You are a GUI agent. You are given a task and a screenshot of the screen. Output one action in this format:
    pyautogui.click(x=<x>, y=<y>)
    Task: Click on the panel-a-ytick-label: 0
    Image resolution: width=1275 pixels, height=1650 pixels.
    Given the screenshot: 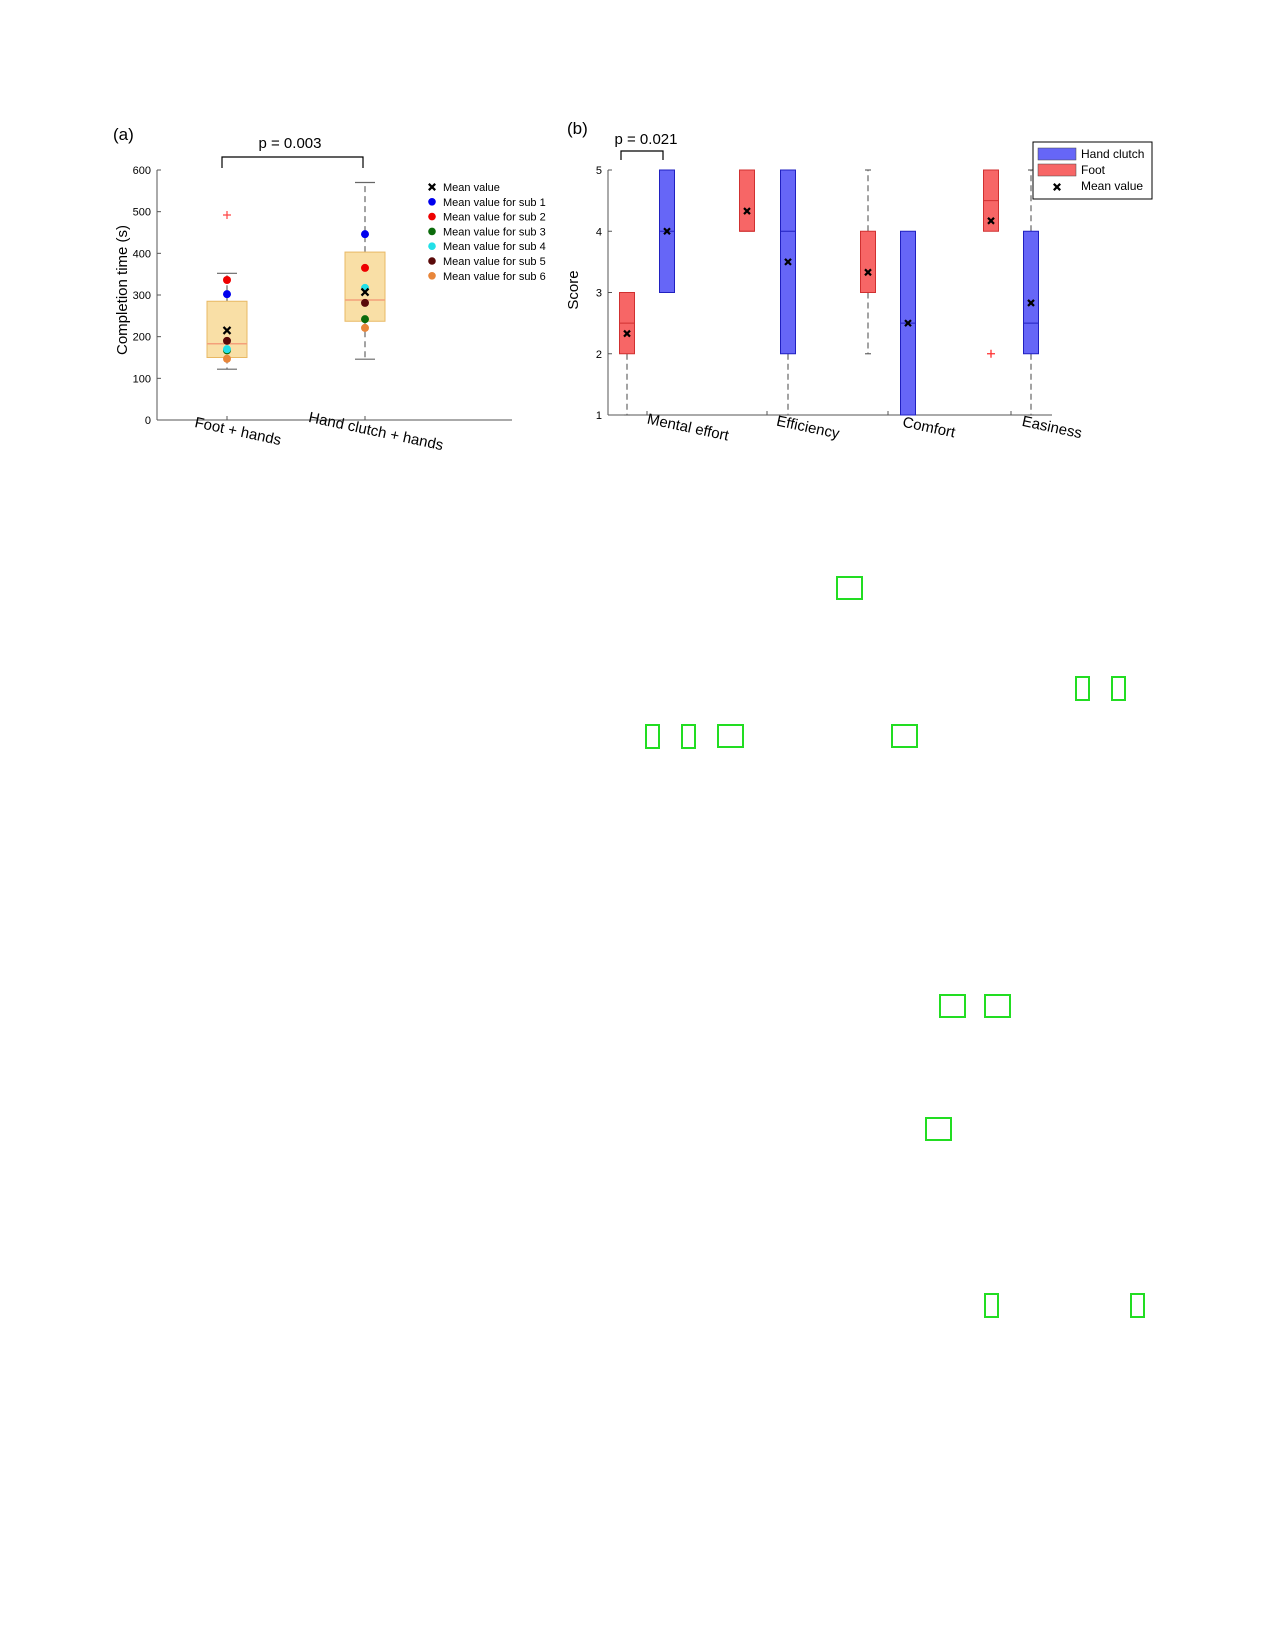 What is the action you would take?
    pyautogui.click(x=148, y=421)
    